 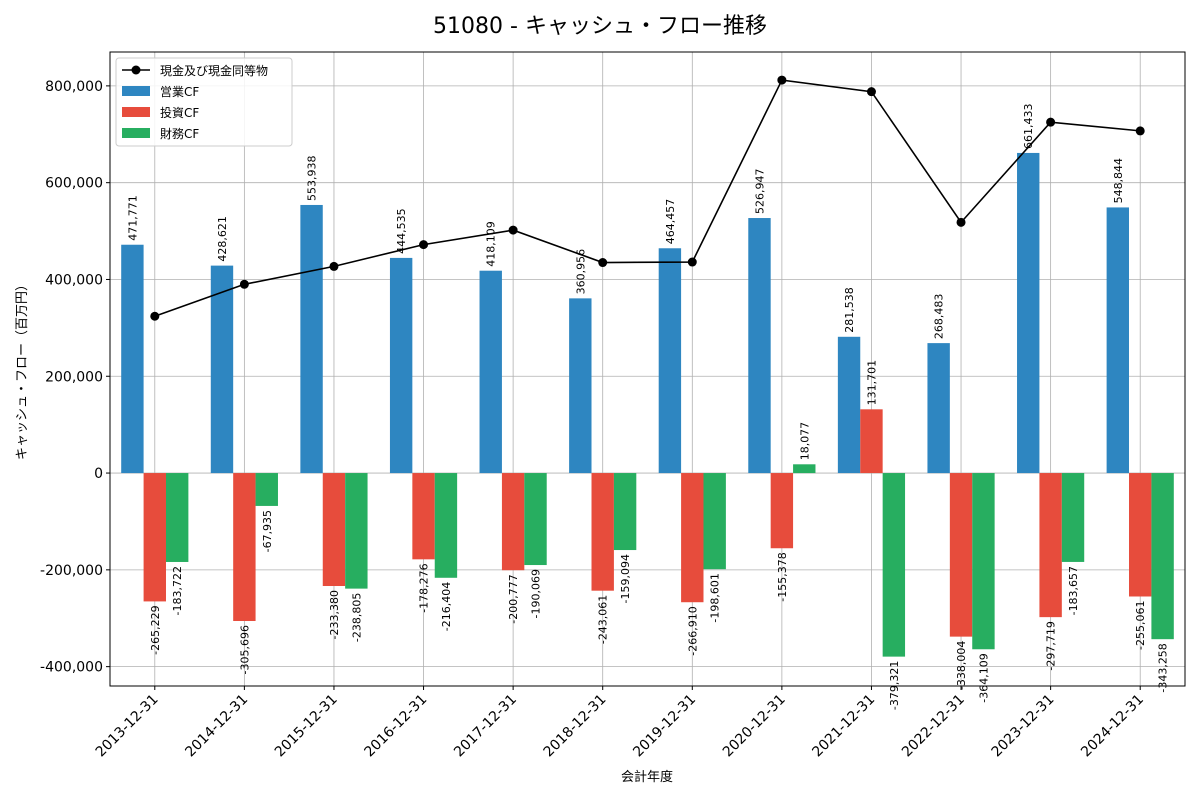 What do you see at coordinates (179, 112) in the screenshot?
I see `legend-label: 投資CF` at bounding box center [179, 112].